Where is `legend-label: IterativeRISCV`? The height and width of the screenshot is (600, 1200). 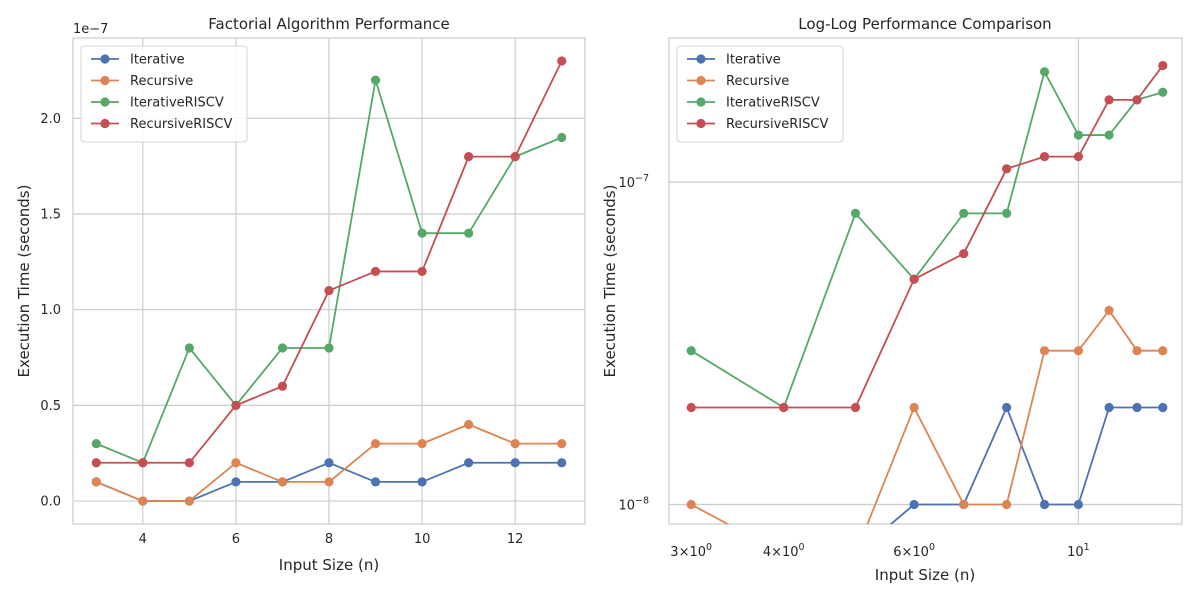 legend-label: IterativeRISCV is located at coordinates (773, 103).